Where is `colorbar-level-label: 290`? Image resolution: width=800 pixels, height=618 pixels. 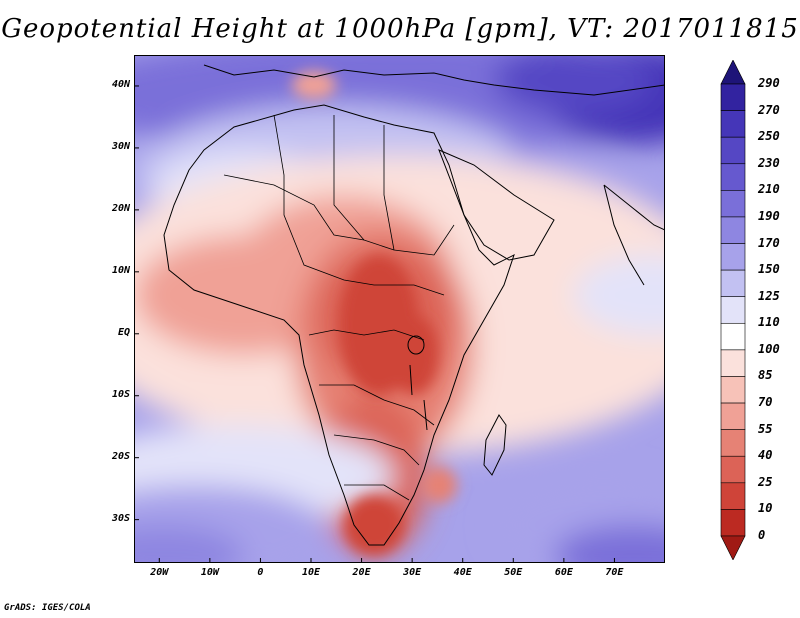
colorbar-level-label: 290 is located at coordinates (769, 83).